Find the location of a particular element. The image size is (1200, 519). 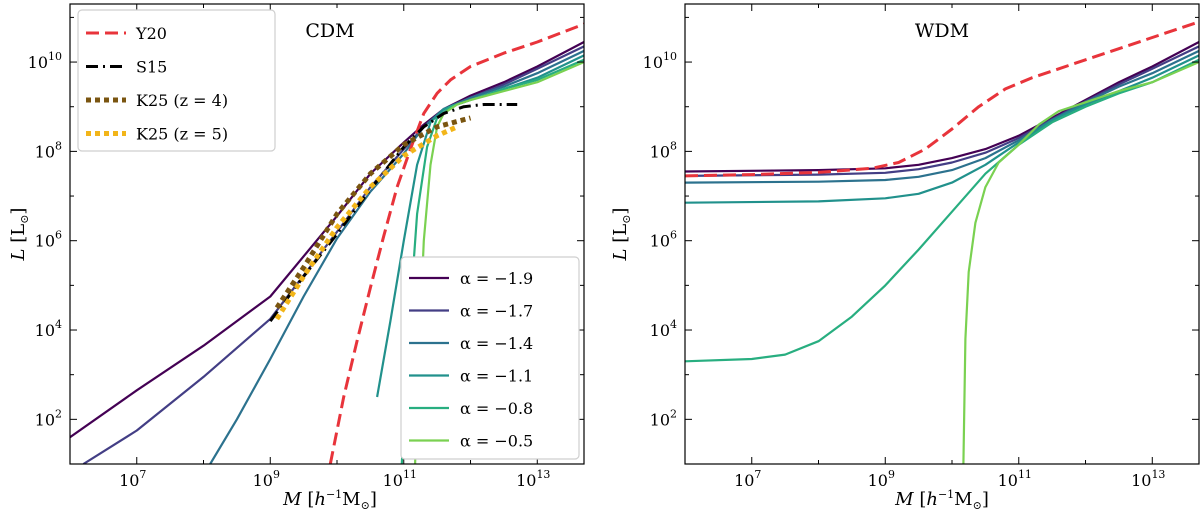

legend-styles-box is located at coordinates (176, 80).